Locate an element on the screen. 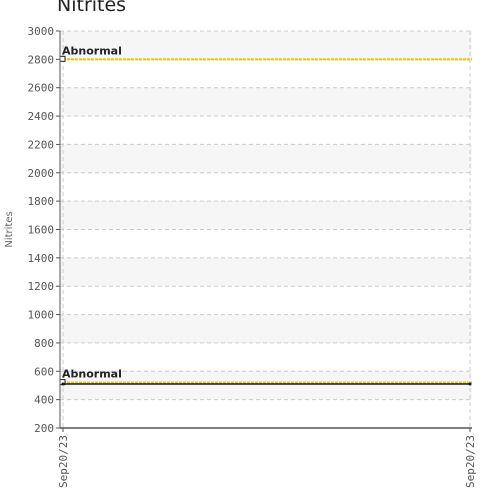  y-axis-label: Nitrites is located at coordinates (9, 229).